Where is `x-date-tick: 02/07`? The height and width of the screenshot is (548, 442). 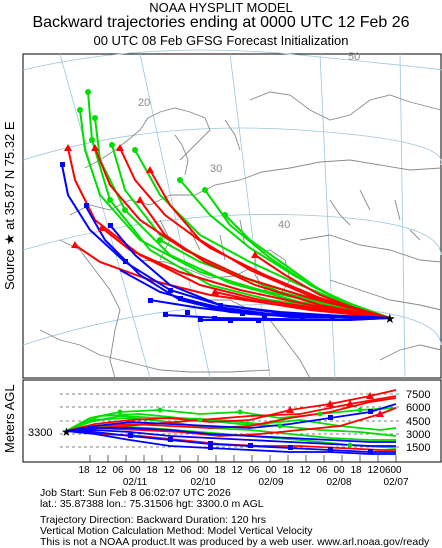
x-date-tick: 02/07 is located at coordinates (395, 482).